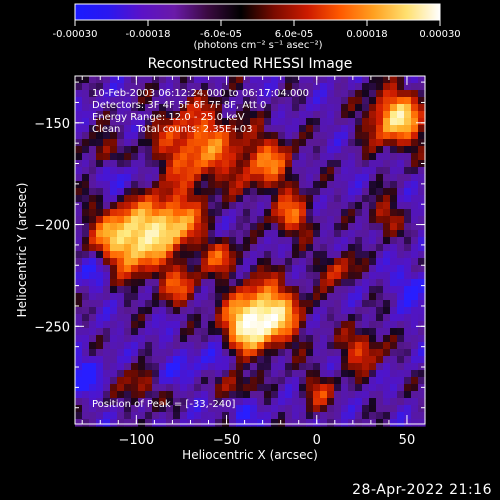 The image size is (500, 500). Describe the element at coordinates (439, 34) in the screenshot. I see `colorbar-tick-label: 0.00030` at that location.